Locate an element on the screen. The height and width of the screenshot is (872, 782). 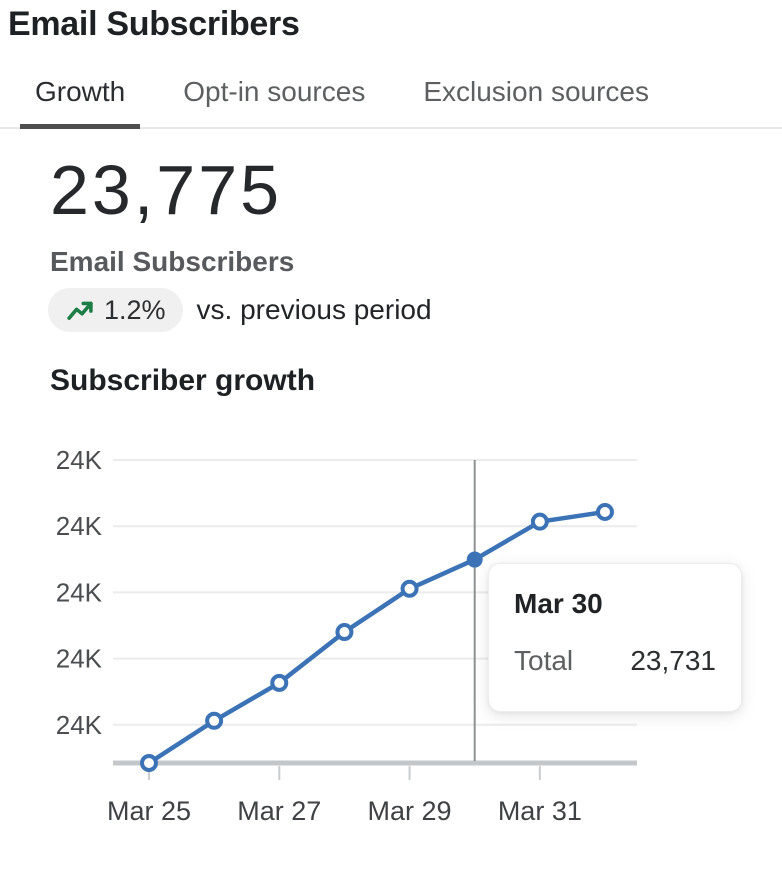
metric-change-row: 1.2% vs. previous period is located at coordinates (240, 310).